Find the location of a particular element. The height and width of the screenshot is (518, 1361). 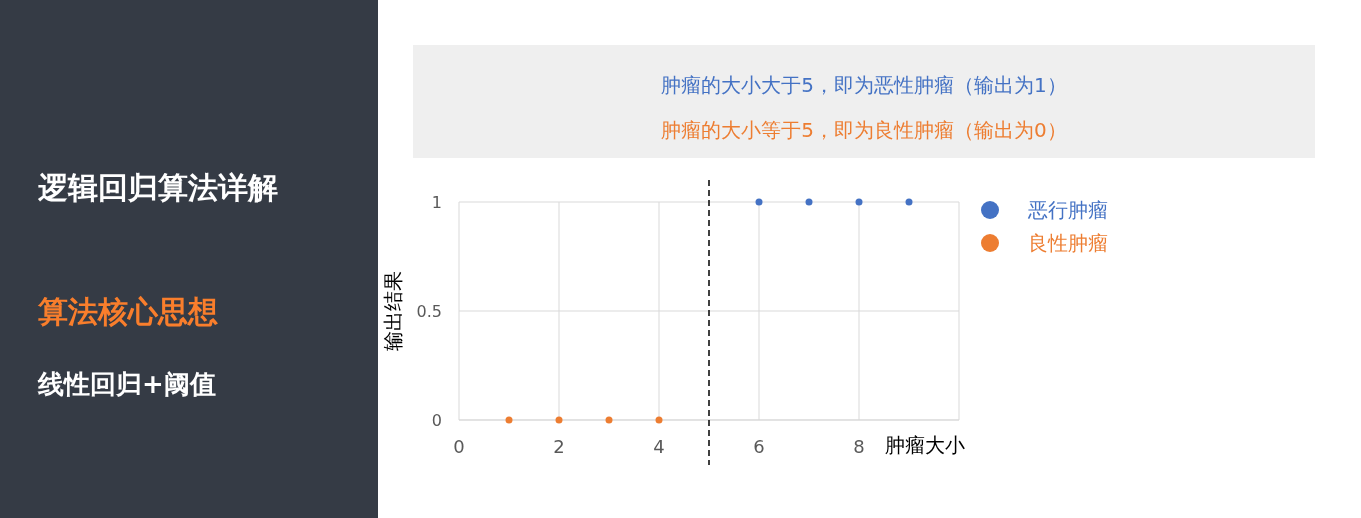

x-axis-title: 肿瘤大小 is located at coordinates (925, 445).